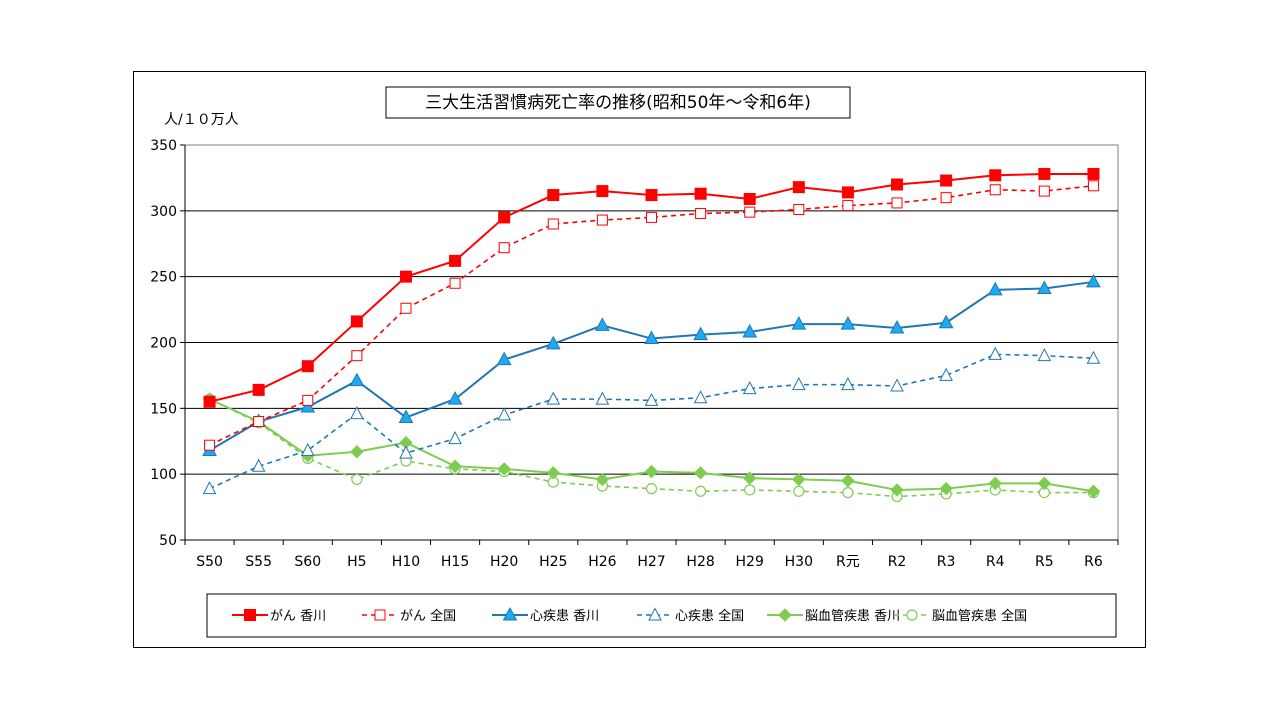  I want to click on x-tick-label: H5, so click(356, 562).